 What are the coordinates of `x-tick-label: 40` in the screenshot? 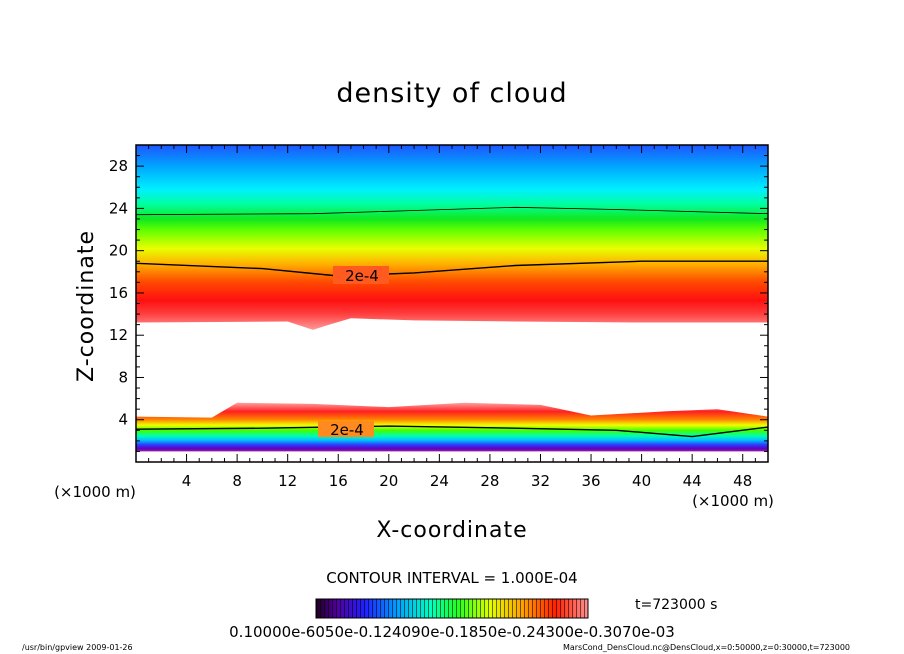 It's located at (641, 481).